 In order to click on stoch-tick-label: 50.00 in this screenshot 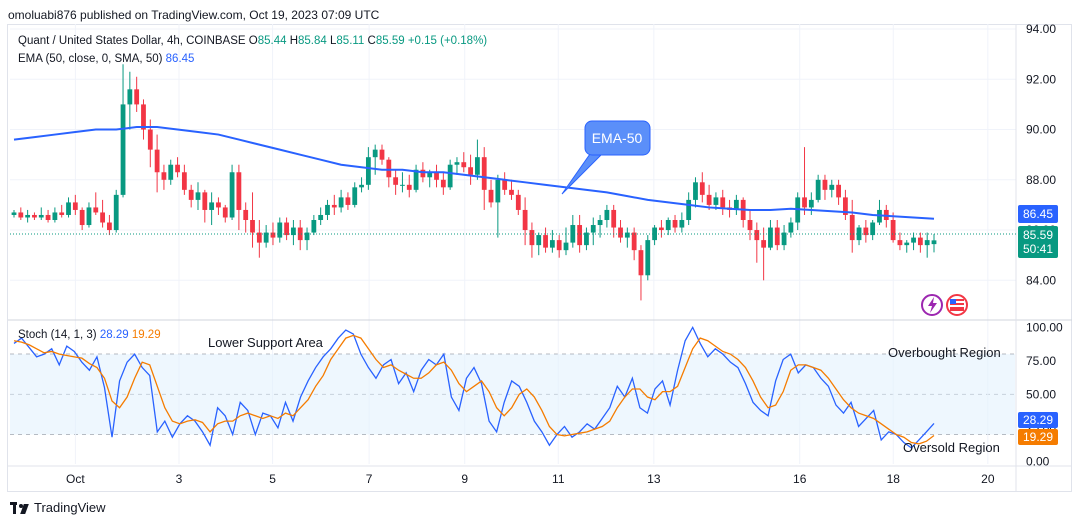, I will do `click(1041, 394)`.